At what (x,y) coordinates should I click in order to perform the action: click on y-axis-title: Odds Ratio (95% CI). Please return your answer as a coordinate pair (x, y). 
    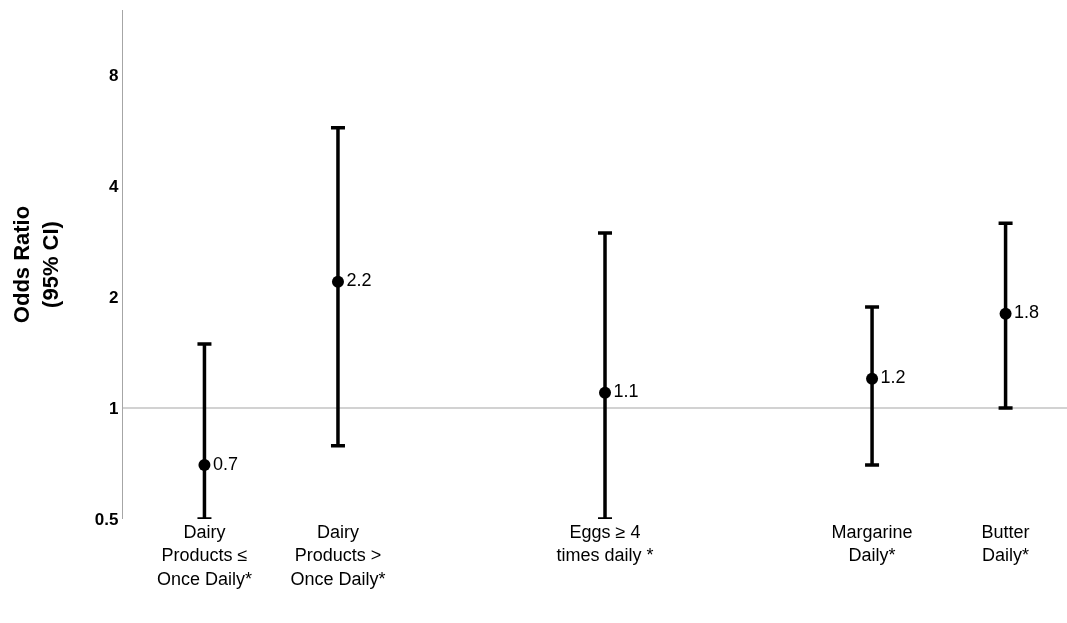
    Looking at the image, I should click on (36, 264).